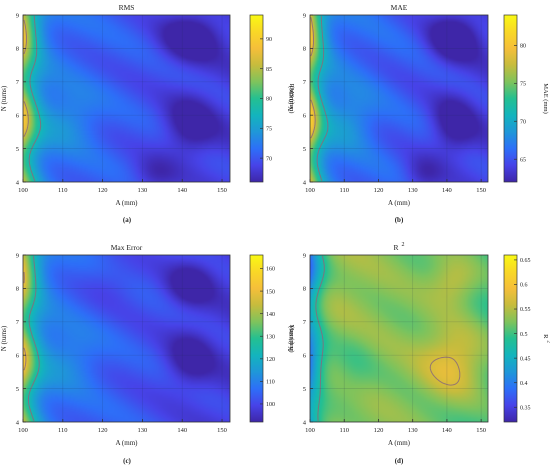 This screenshot has height=469, width=550. I want to click on colorbar-tick-label: 90, so click(269, 40).